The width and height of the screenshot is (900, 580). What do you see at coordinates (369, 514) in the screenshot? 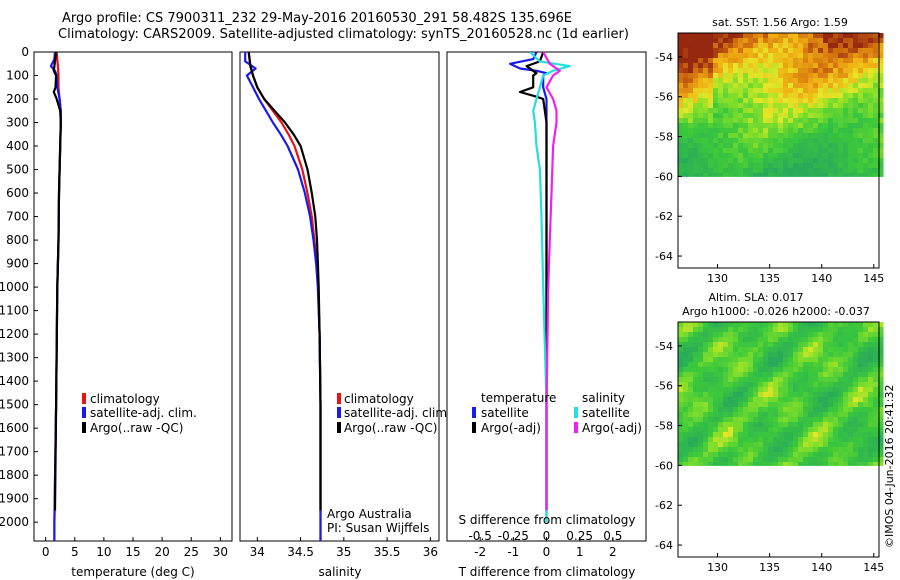
I see `annotation-argo-australia: Argo Australia` at bounding box center [369, 514].